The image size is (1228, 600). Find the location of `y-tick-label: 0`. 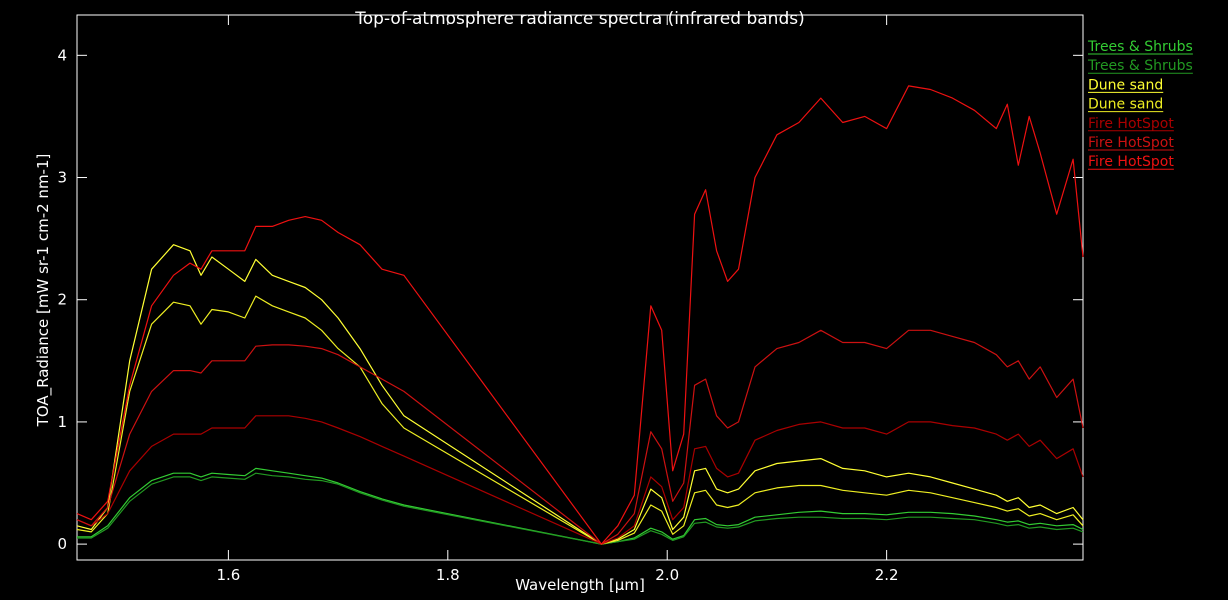

y-tick-label: 0 is located at coordinates (62, 544).